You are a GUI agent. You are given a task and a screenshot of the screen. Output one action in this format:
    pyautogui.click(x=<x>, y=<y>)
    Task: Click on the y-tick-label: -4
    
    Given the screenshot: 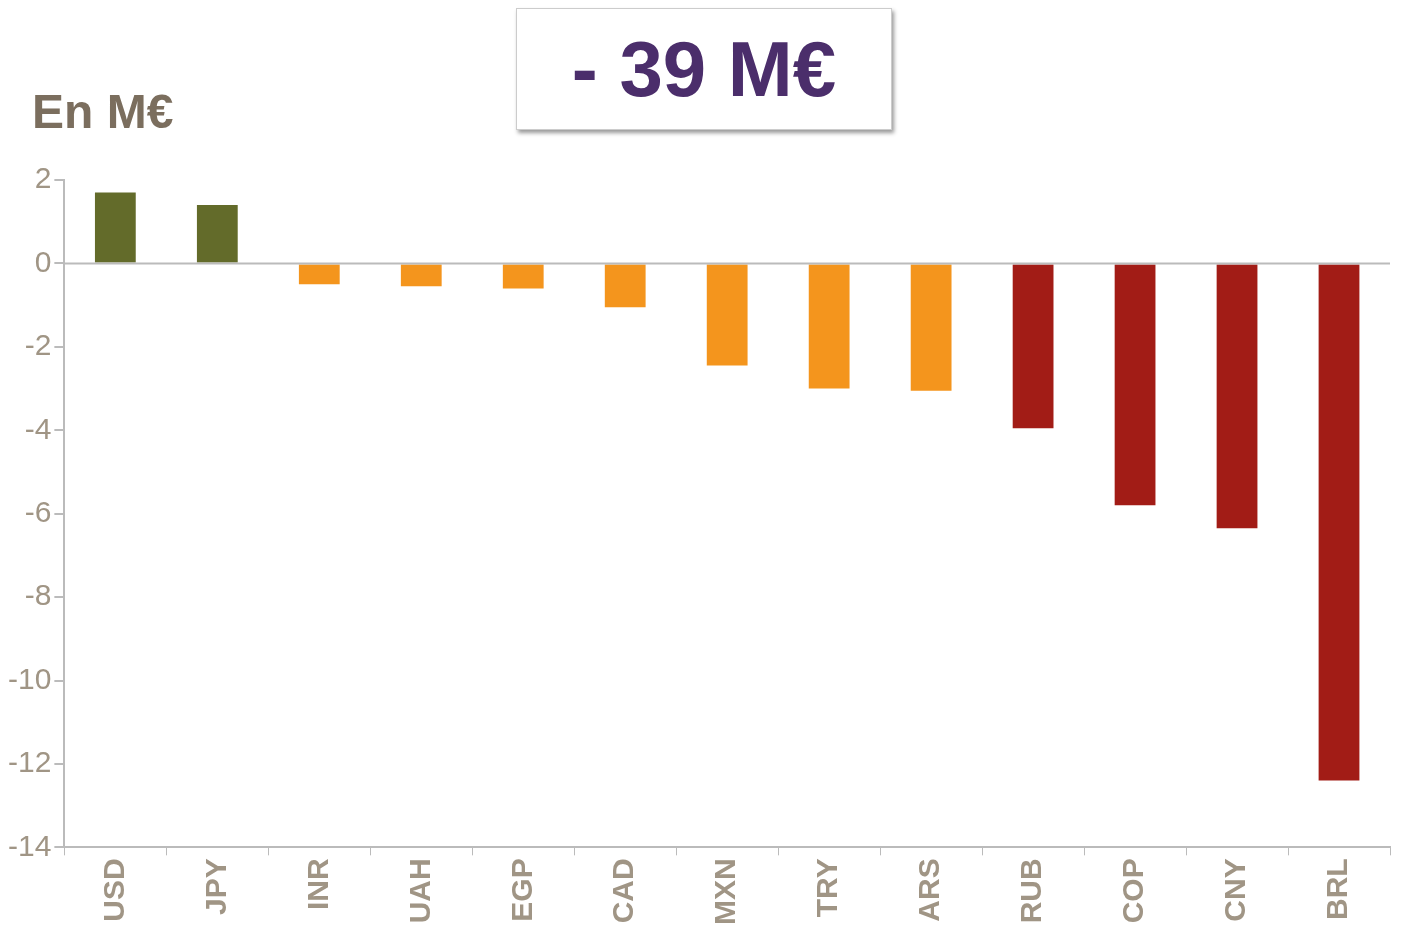 What is the action you would take?
    pyautogui.click(x=38, y=428)
    